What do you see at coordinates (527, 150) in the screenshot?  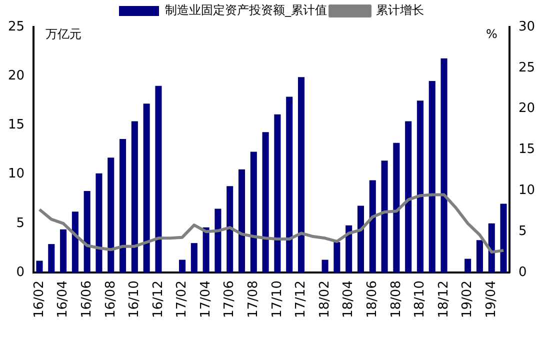 I see `y2-tick-label: 15` at bounding box center [527, 150].